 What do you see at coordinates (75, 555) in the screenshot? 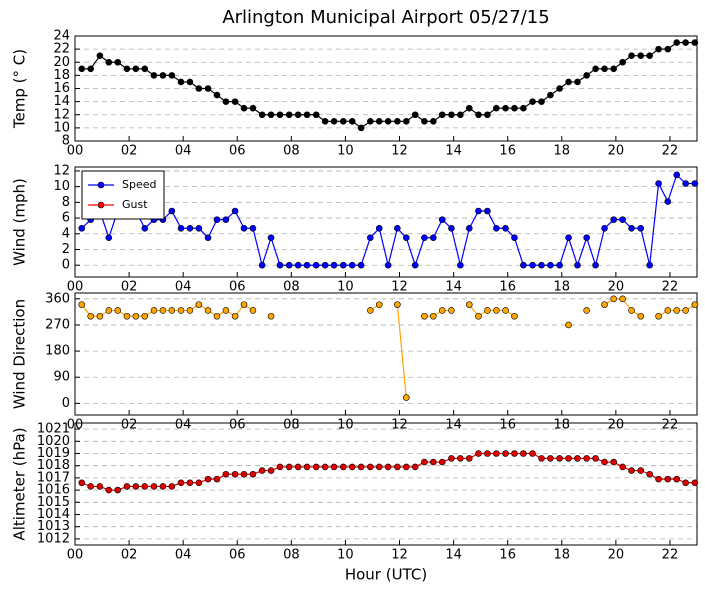
I see `x-tick-label: 00` at bounding box center [75, 555].